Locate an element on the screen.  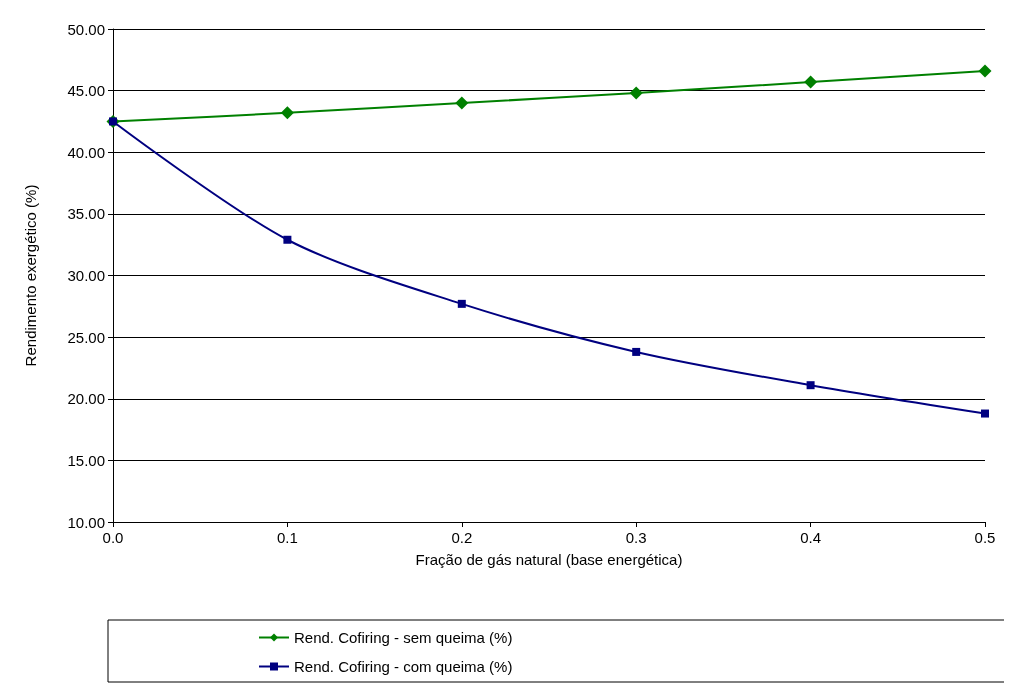
y-tick-label: 50.00 is located at coordinates (86, 29).